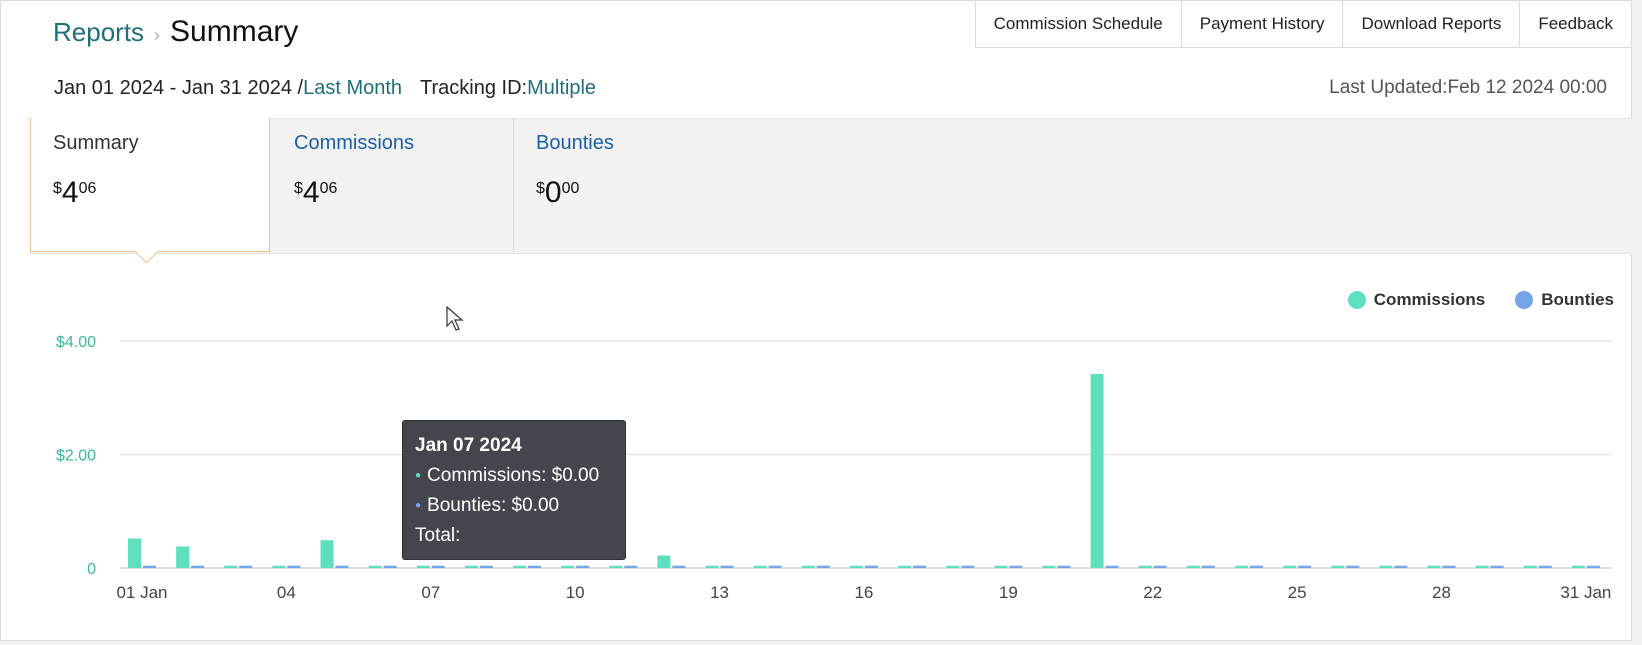 The width and height of the screenshot is (1642, 645). What do you see at coordinates (468, 445) in the screenshot?
I see `tooltip-date: Jan 07 2024` at bounding box center [468, 445].